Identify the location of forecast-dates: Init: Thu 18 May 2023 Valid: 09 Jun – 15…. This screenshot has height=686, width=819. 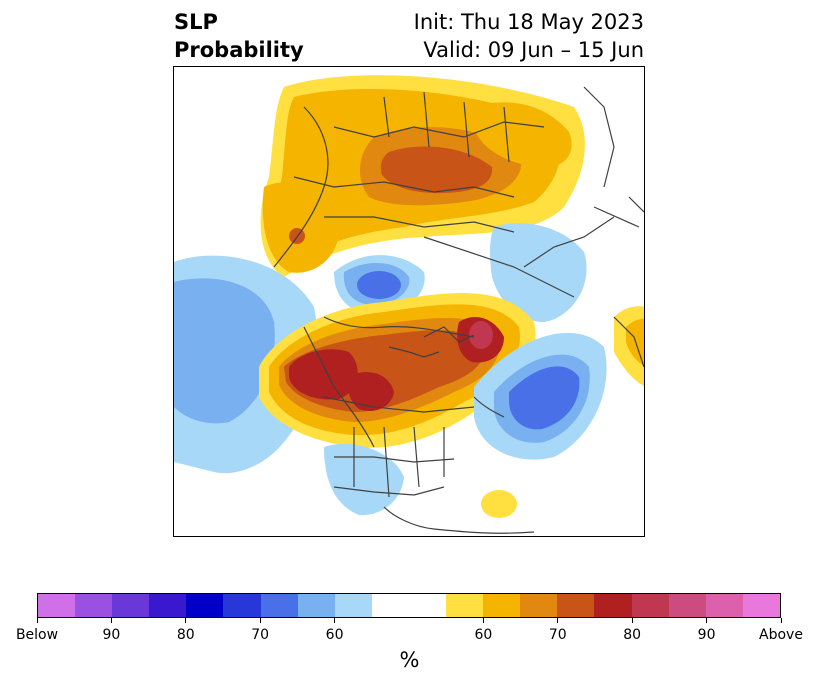
(529, 36).